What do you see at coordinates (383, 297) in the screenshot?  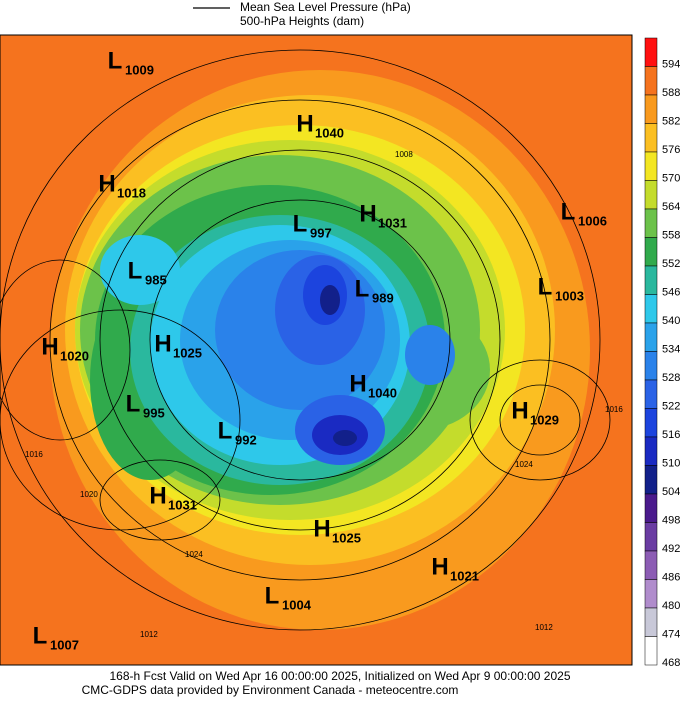 I see `center-pressure: 989` at bounding box center [383, 297].